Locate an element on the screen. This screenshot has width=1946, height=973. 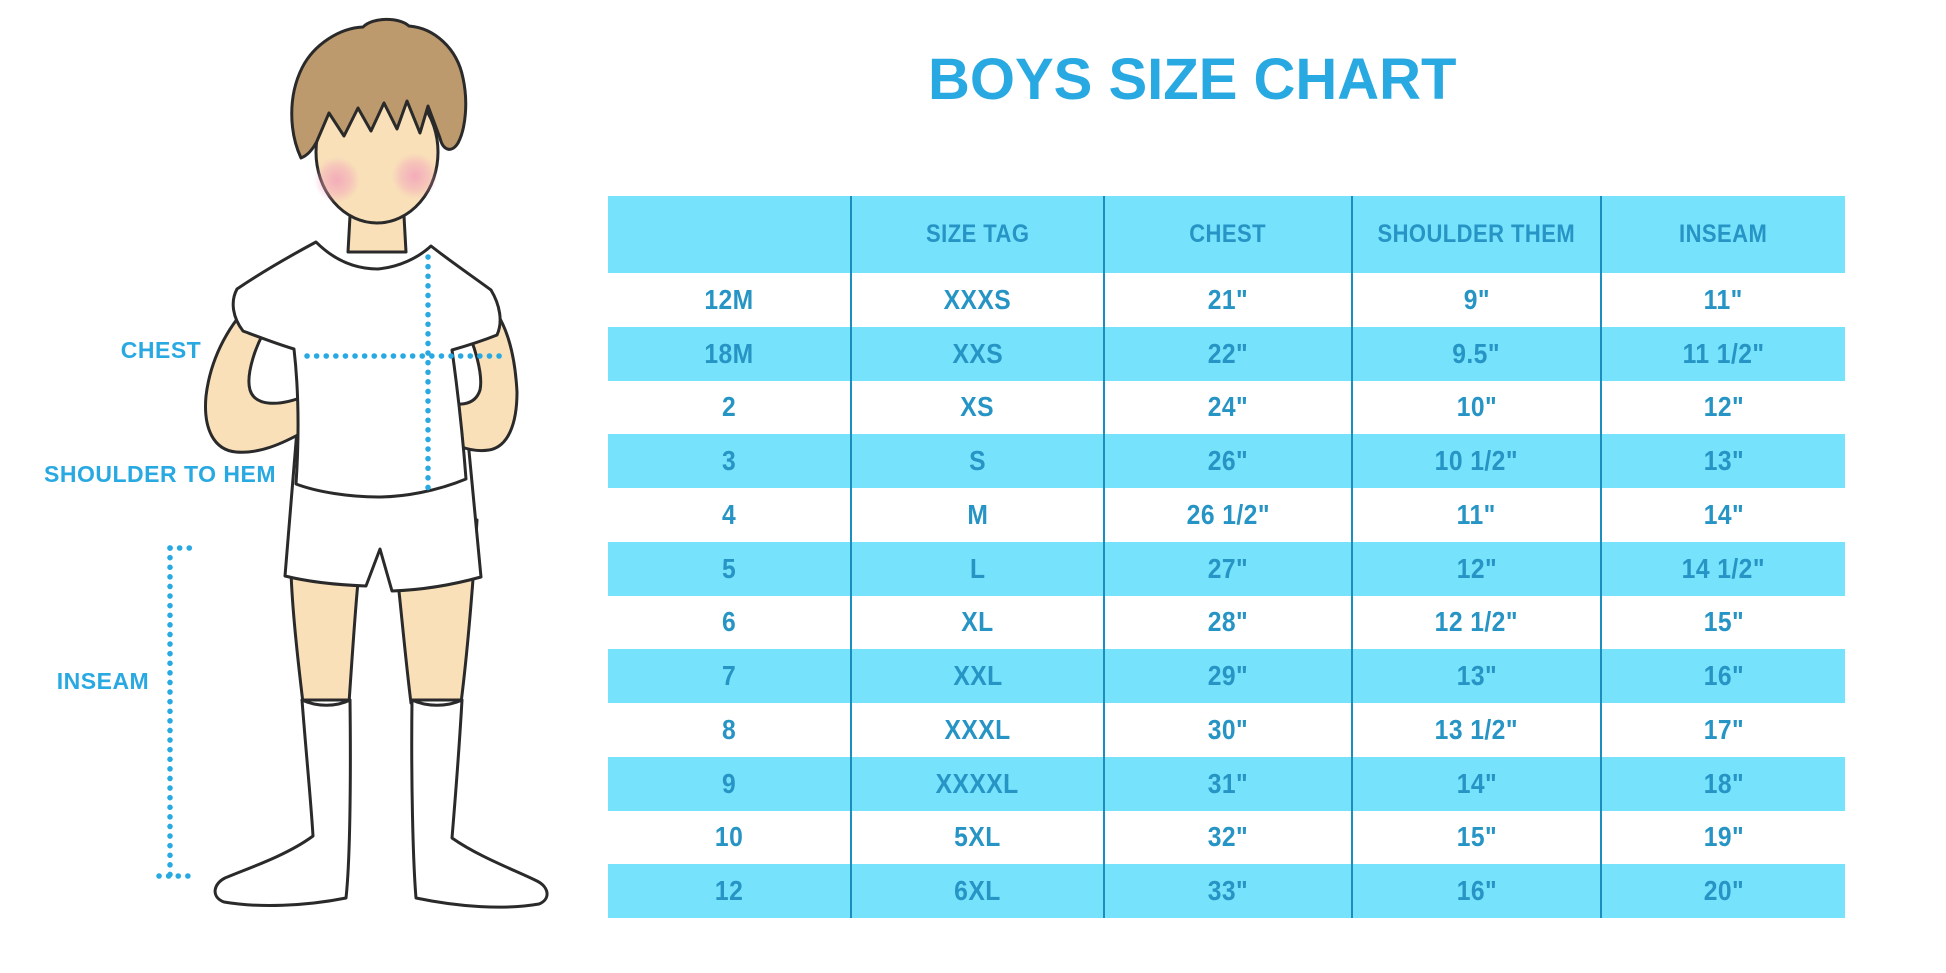
value-cell: 9.5" is located at coordinates (1475, 353).